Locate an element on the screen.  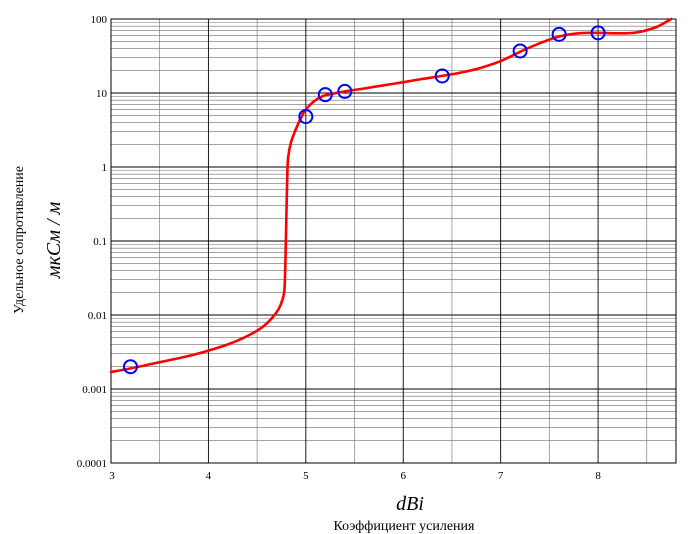
x-tick-label: 3 is located at coordinates (112, 476).